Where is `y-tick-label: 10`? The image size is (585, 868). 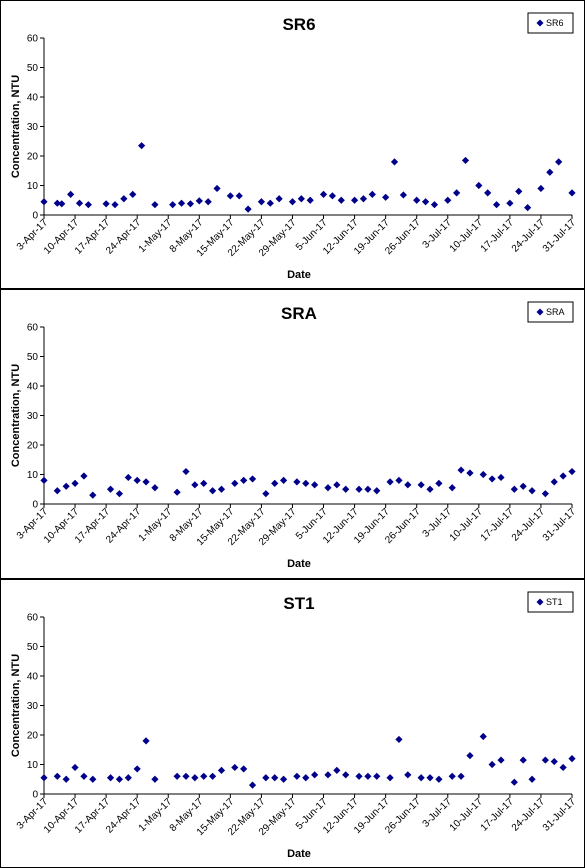 y-tick-label: 10 is located at coordinates (33, 186).